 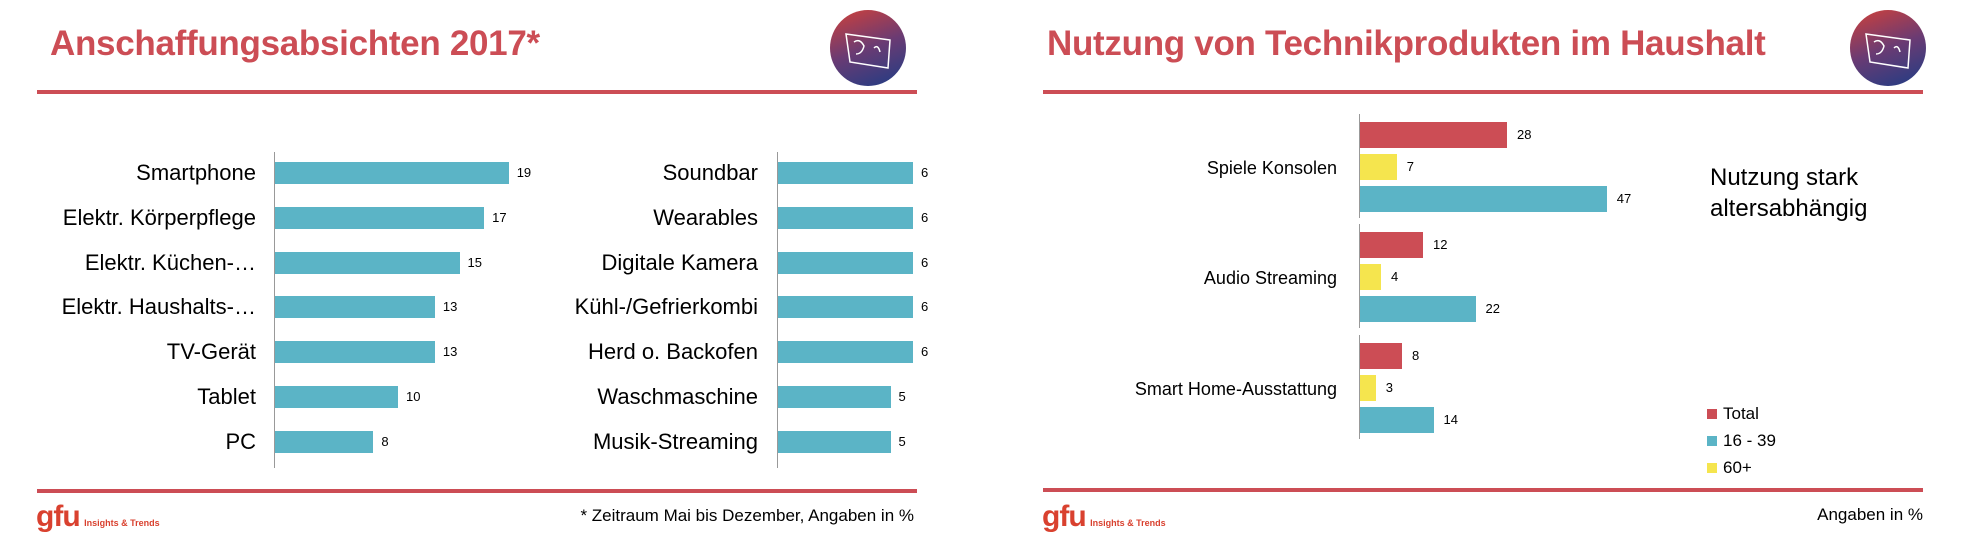 I want to click on data-label: 14, so click(x=1450, y=419).